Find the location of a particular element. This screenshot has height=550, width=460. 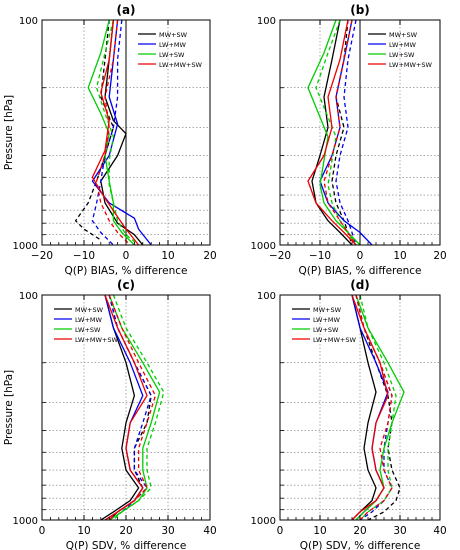

panel-label: (a) is located at coordinates (125, 10).